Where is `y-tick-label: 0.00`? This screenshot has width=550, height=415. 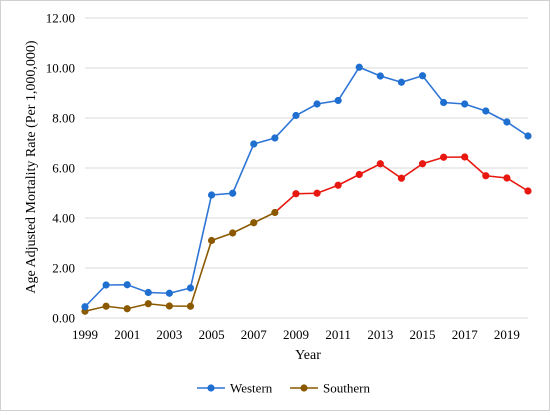 y-tick-label: 0.00 is located at coordinates (63, 318).